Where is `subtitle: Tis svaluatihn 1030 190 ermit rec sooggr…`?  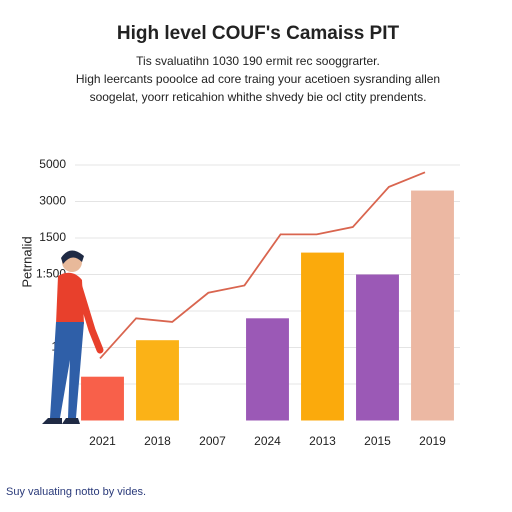
subtitle: Tis svaluatihn 1030 190 ermit rec sooggr… is located at coordinates (258, 61).